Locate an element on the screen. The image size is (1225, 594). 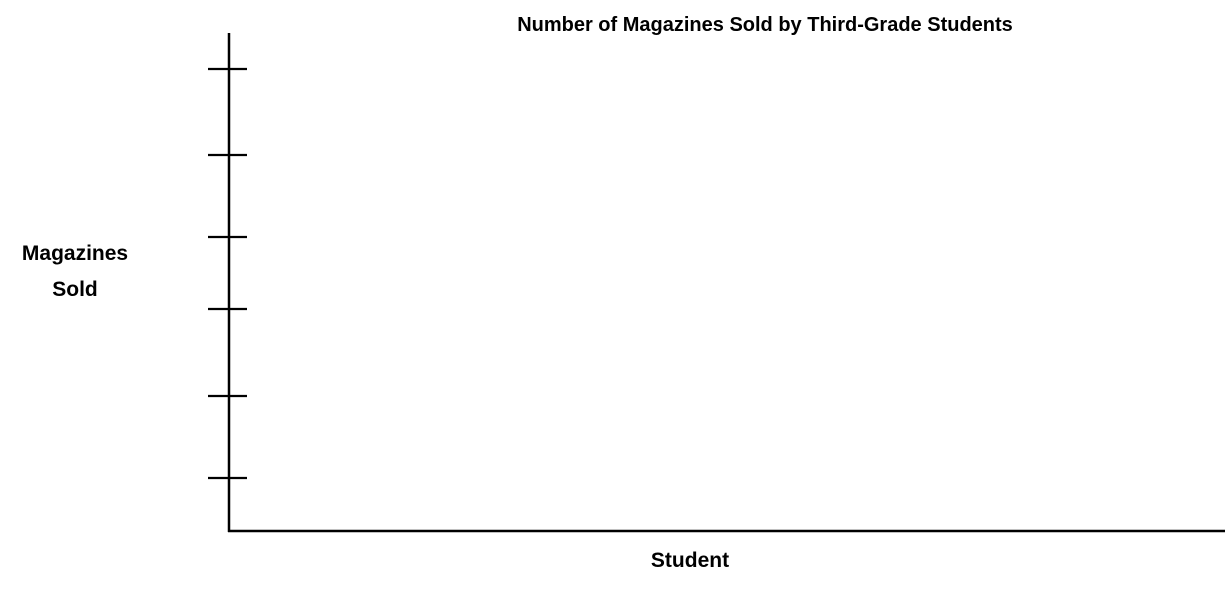
y-axis-label-line-2: Sold is located at coordinates (75, 289).